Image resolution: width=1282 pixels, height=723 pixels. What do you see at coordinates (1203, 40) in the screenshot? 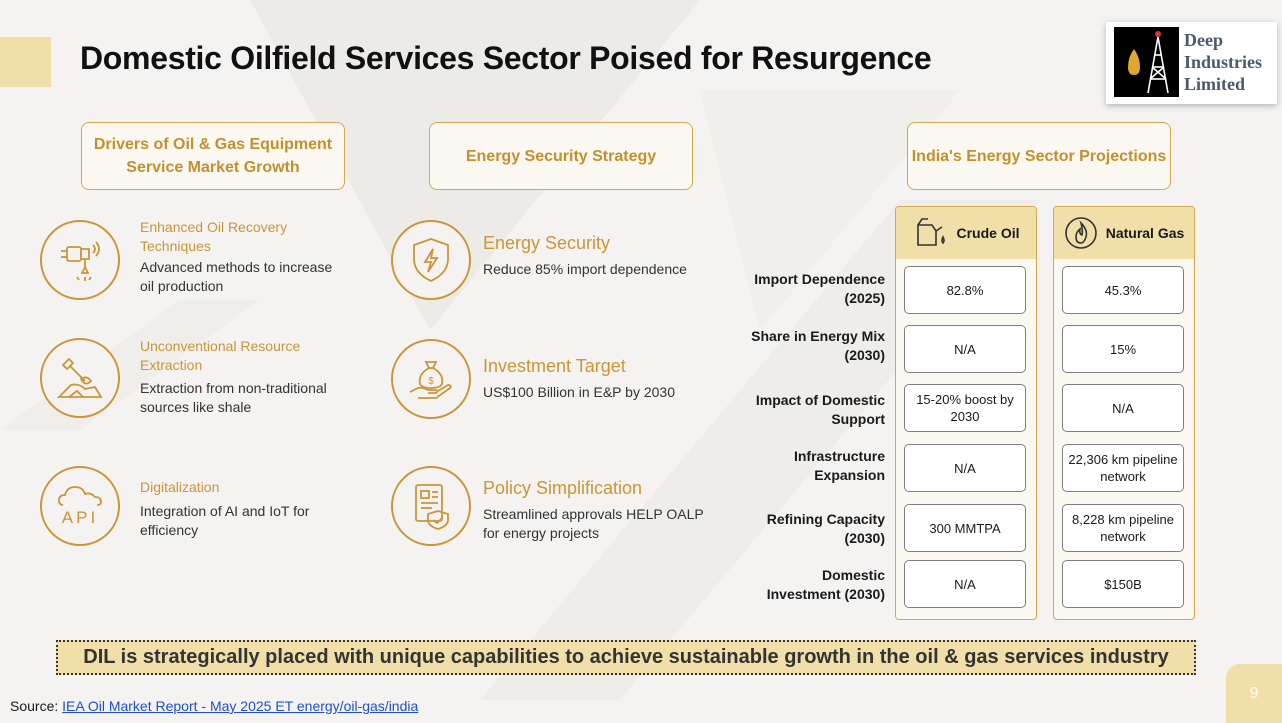
I see `logo-line-1: Deep` at bounding box center [1203, 40].